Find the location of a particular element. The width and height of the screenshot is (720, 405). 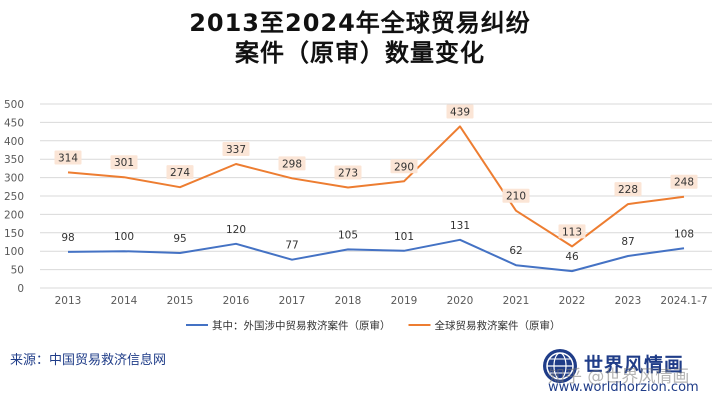

data-label: 87 is located at coordinates (627, 242).